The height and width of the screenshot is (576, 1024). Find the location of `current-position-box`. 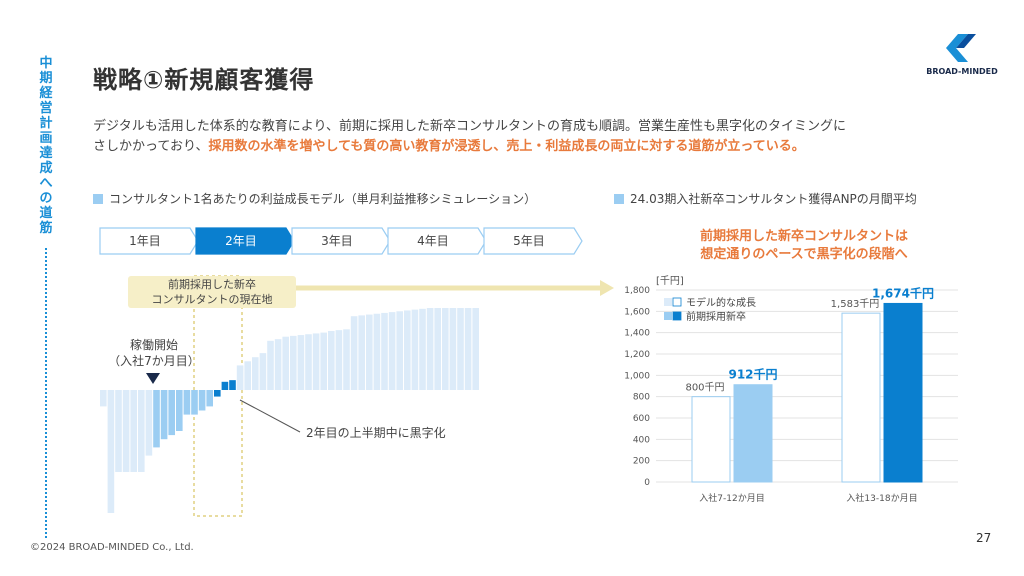

current-position-box is located at coordinates (212, 292).